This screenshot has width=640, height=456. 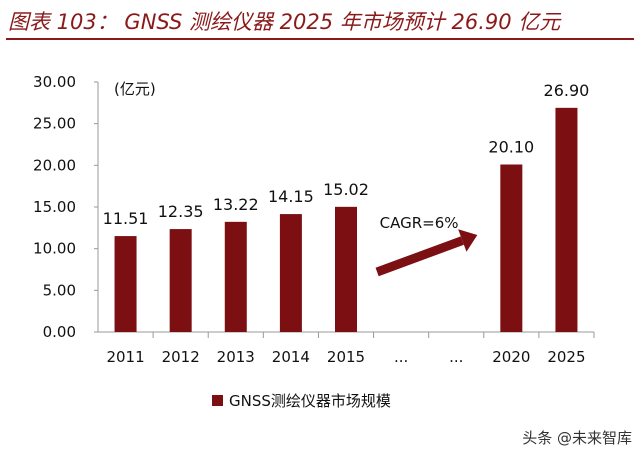 What do you see at coordinates (346, 357) in the screenshot?
I see `x-tick-label: 2015` at bounding box center [346, 357].